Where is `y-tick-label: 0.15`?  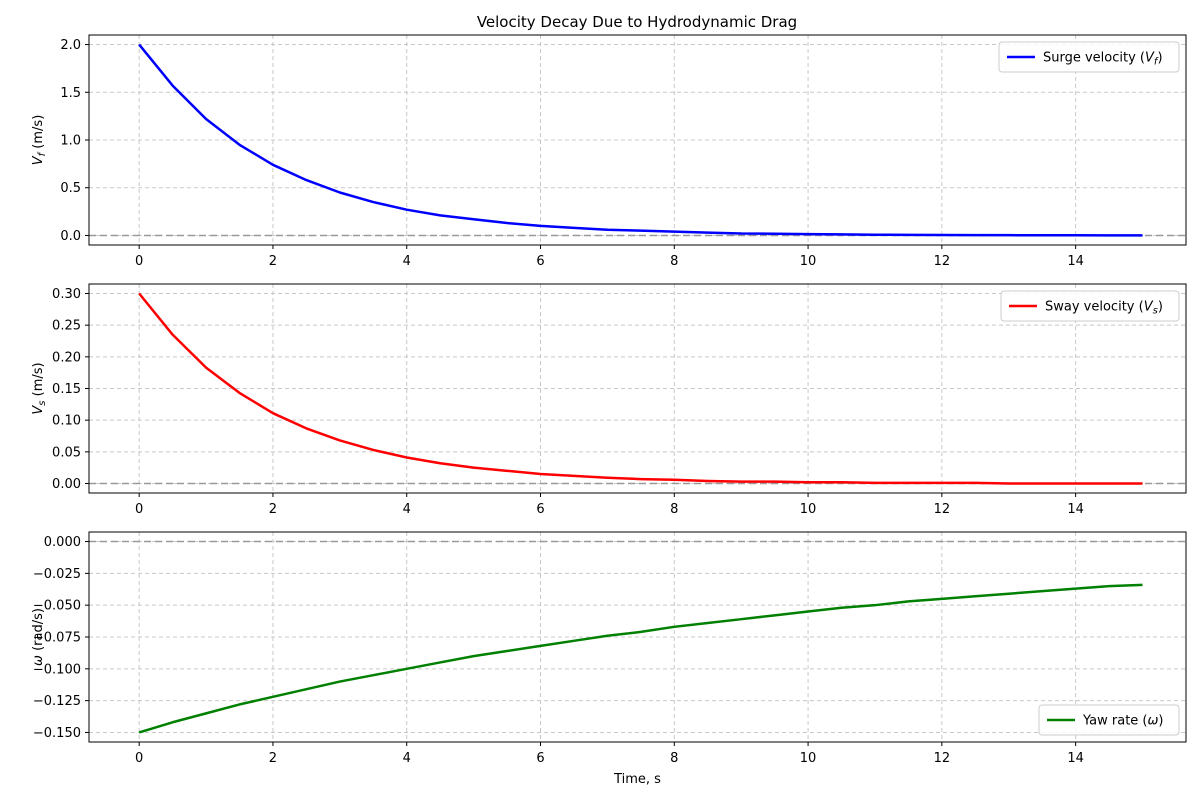 y-tick-label: 0.15 is located at coordinates (66, 389).